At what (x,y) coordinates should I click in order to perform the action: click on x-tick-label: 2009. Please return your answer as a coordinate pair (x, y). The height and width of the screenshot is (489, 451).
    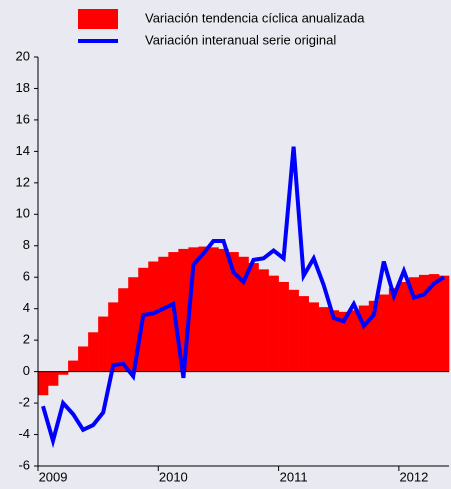
    Looking at the image, I should click on (53, 476).